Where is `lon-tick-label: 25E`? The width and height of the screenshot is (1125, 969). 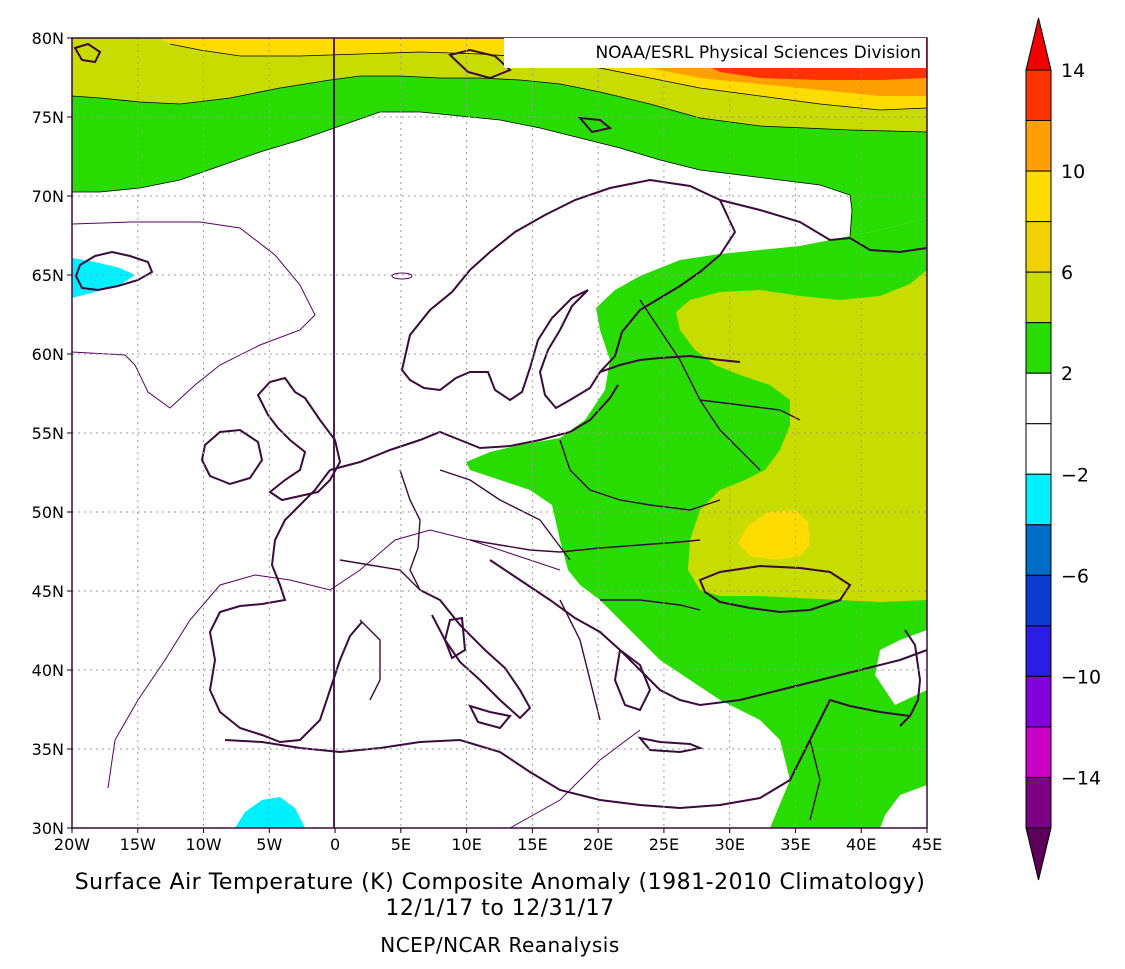
lon-tick-label: 25E is located at coordinates (664, 844).